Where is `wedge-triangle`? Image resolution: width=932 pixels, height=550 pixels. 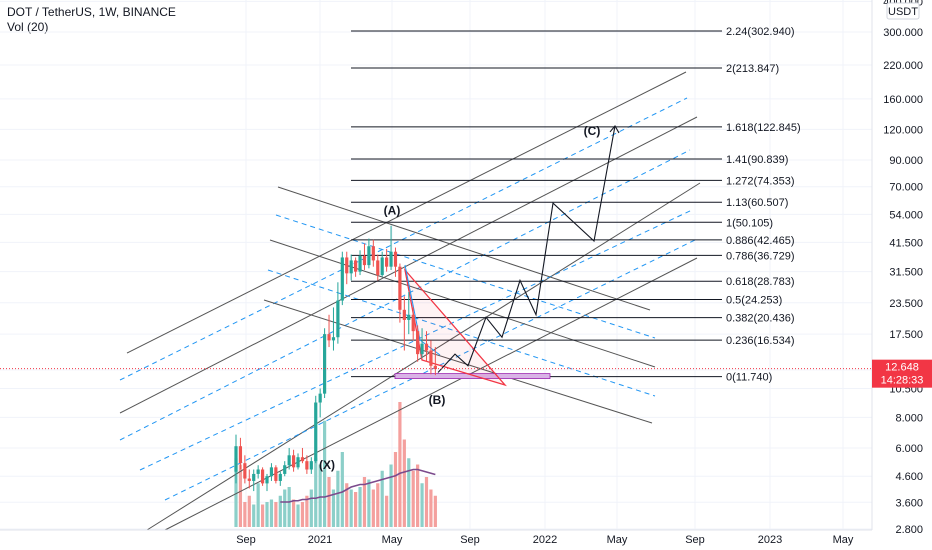
wedge-triangle is located at coordinates (455, 327).